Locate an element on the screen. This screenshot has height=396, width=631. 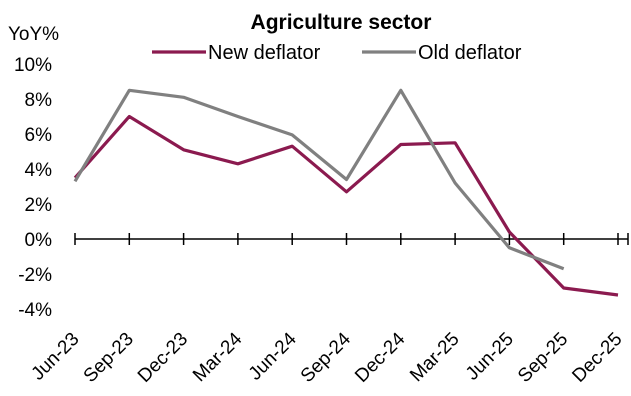
y-tick-label: 10% is located at coordinates (33, 65).